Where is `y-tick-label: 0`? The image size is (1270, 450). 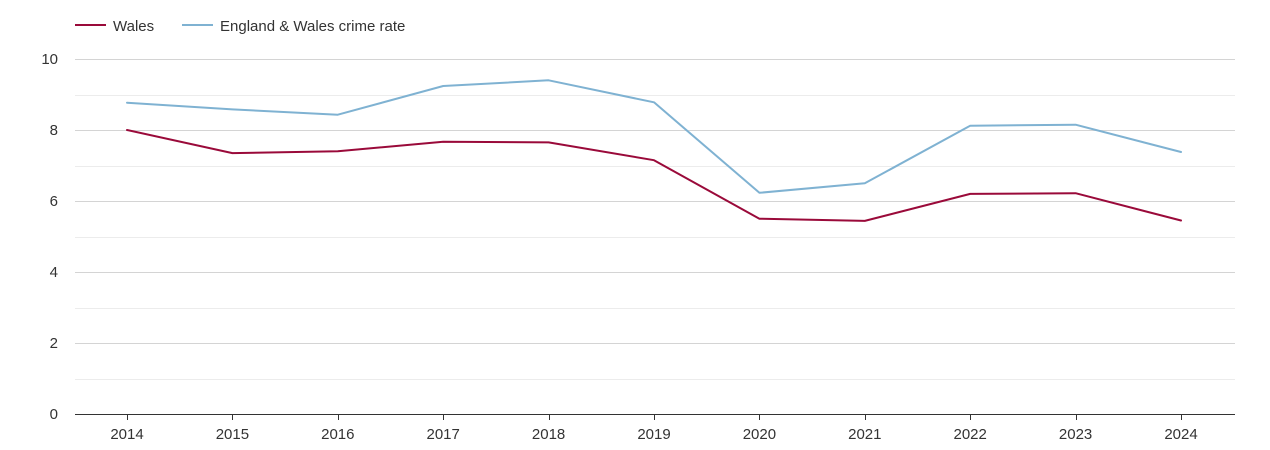
y-tick-label: 0 is located at coordinates (54, 414).